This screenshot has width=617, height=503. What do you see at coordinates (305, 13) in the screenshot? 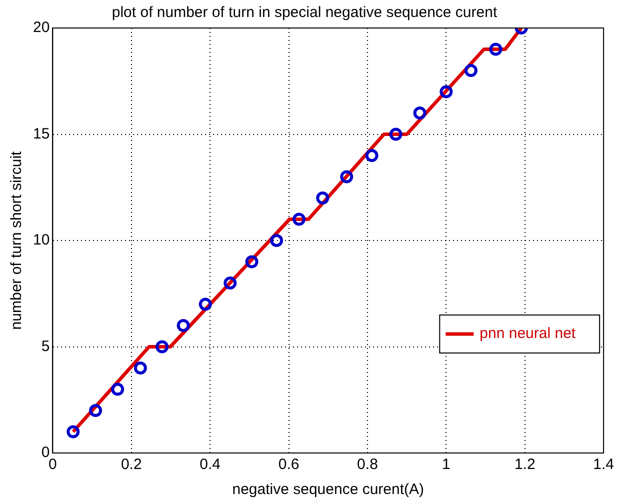
I see `chart-title: plot of number of turn in special negative sequence curent` at bounding box center [305, 13].